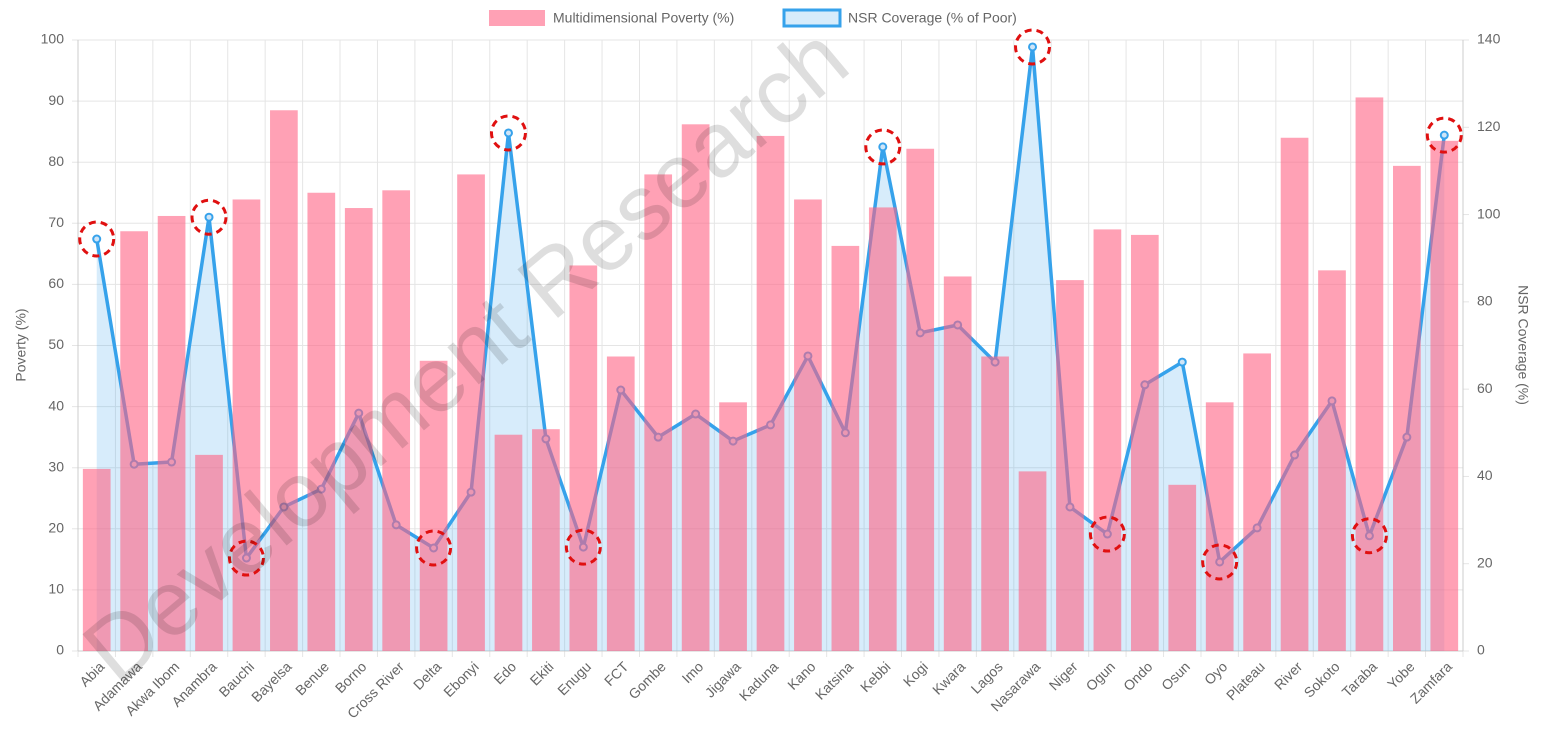 Image resolution: width=1548 pixels, height=738 pixels. Describe the element at coordinates (56, 528) in the screenshot. I see `y-tick-label: 20` at that location.